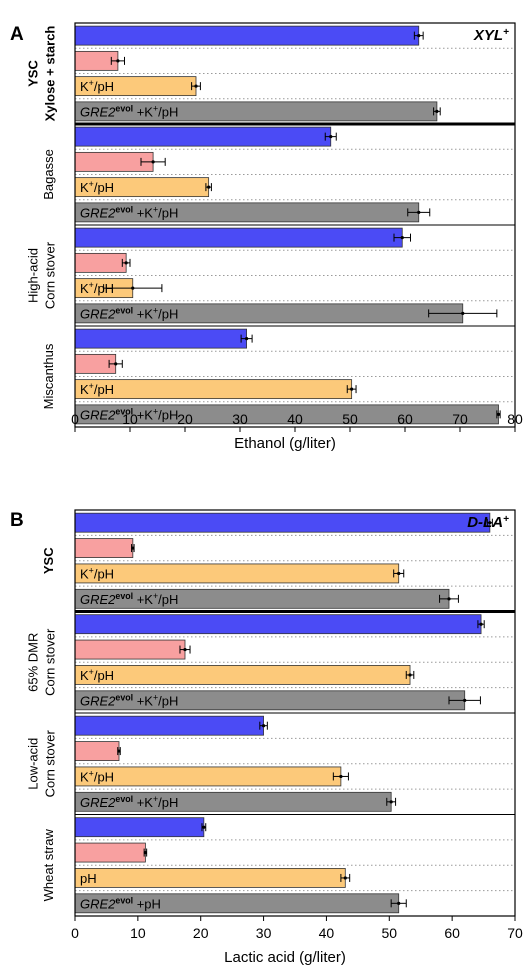 The width and height of the screenshot is (527, 967). Describe the element at coordinates (75, 933) in the screenshot. I see `x-tick-label: 0` at that location.